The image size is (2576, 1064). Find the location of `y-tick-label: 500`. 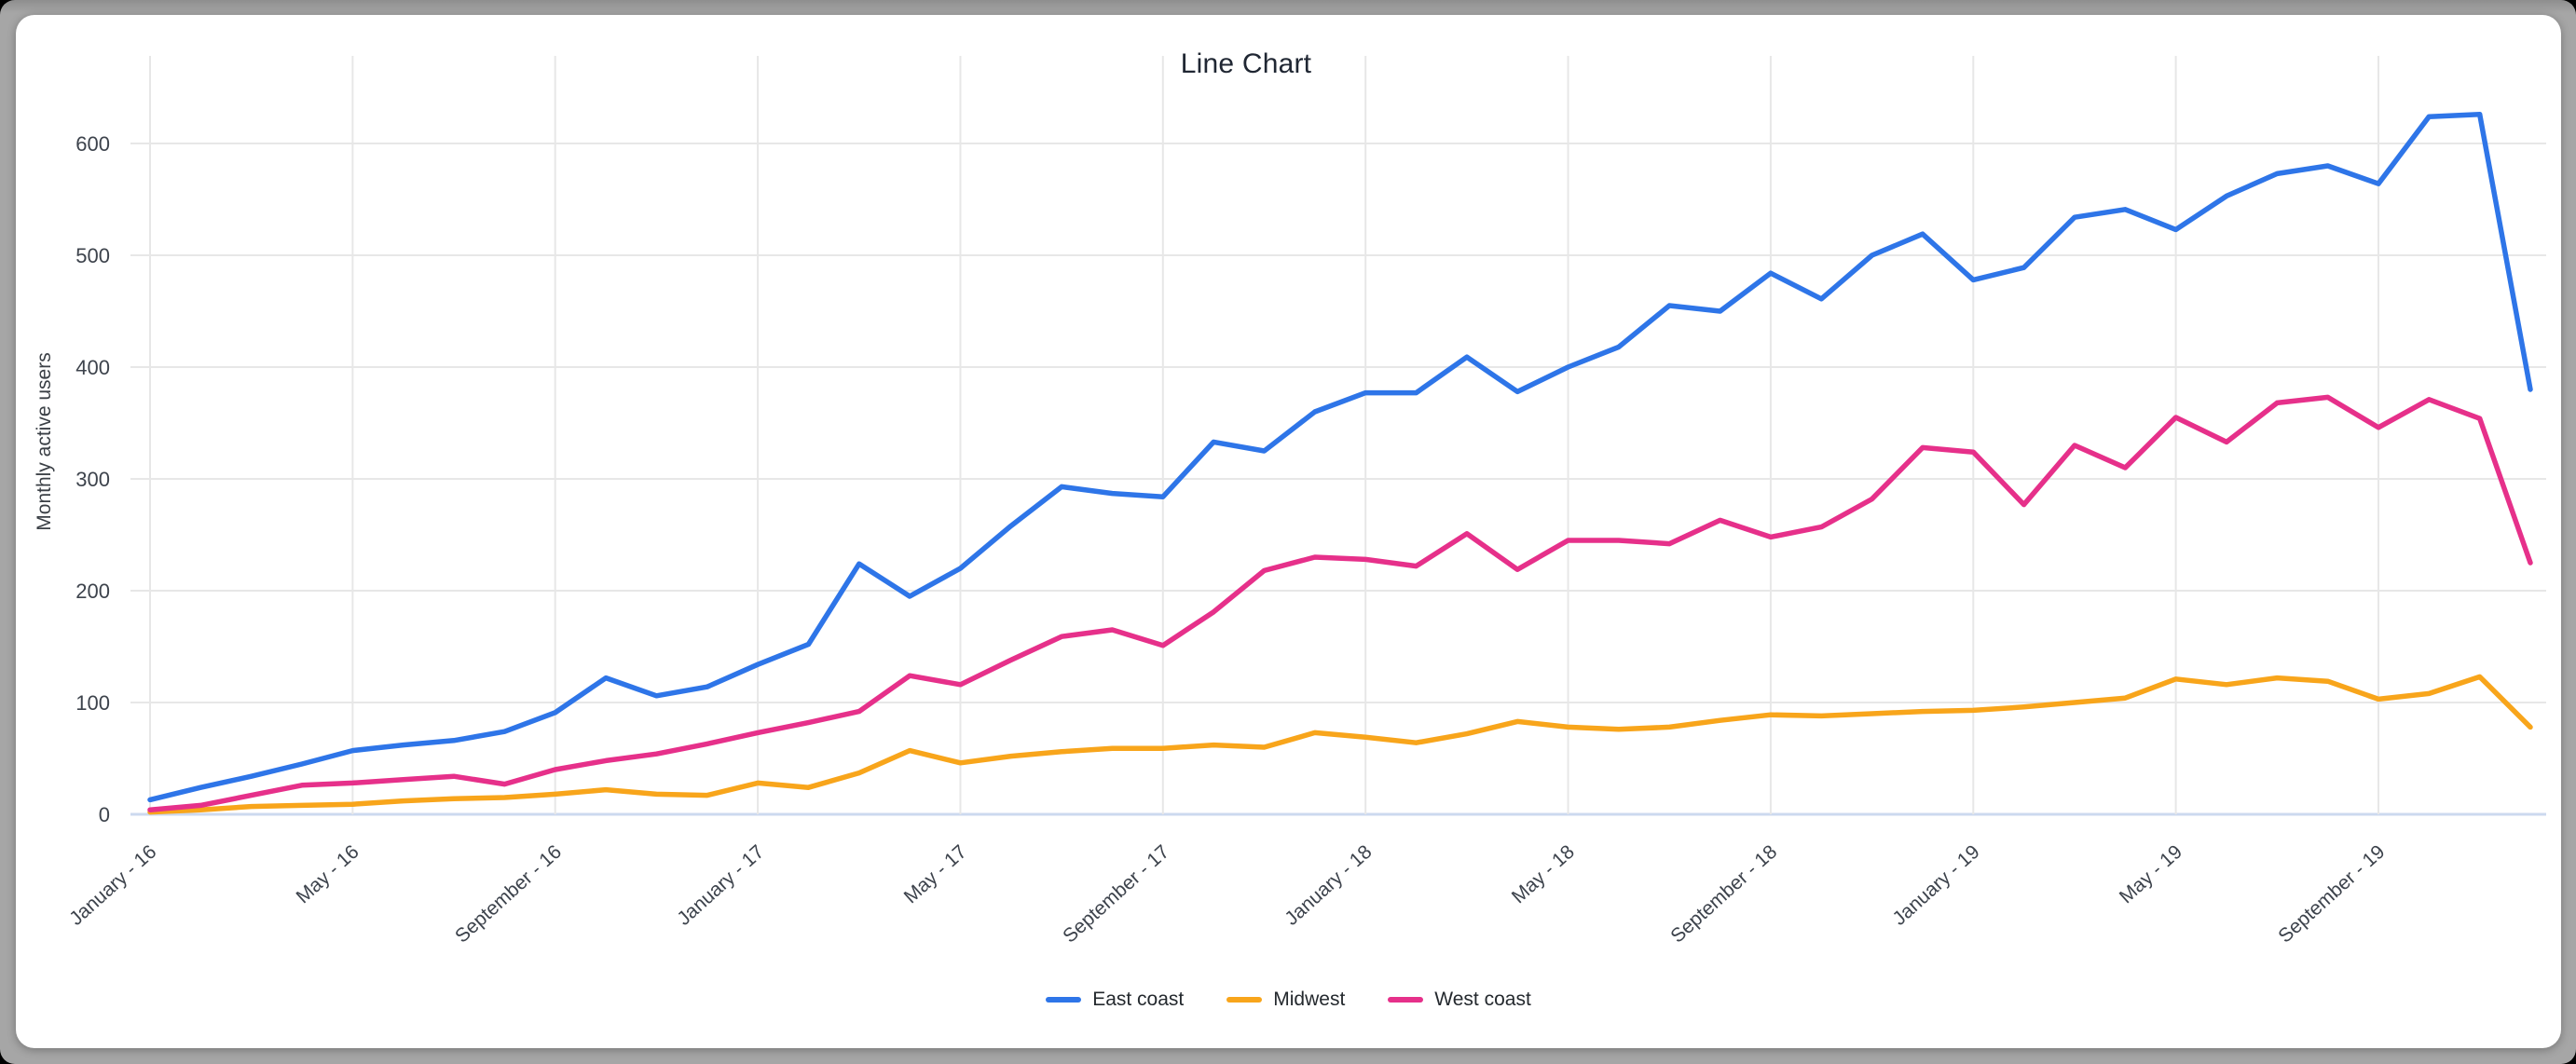

y-tick-label: 500 is located at coordinates (92, 255).